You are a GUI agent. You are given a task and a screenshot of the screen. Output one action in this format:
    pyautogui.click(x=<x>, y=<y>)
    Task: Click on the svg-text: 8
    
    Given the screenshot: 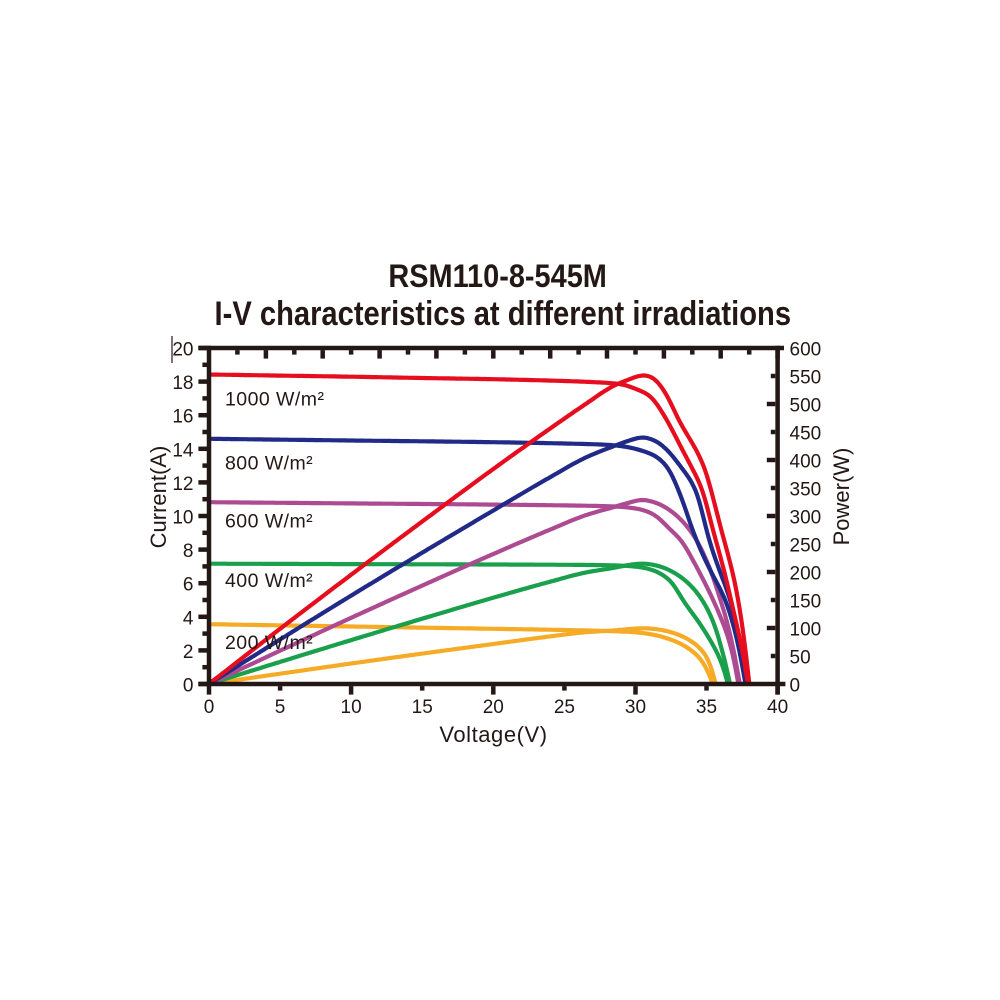 What is the action you would take?
    pyautogui.click(x=188, y=551)
    